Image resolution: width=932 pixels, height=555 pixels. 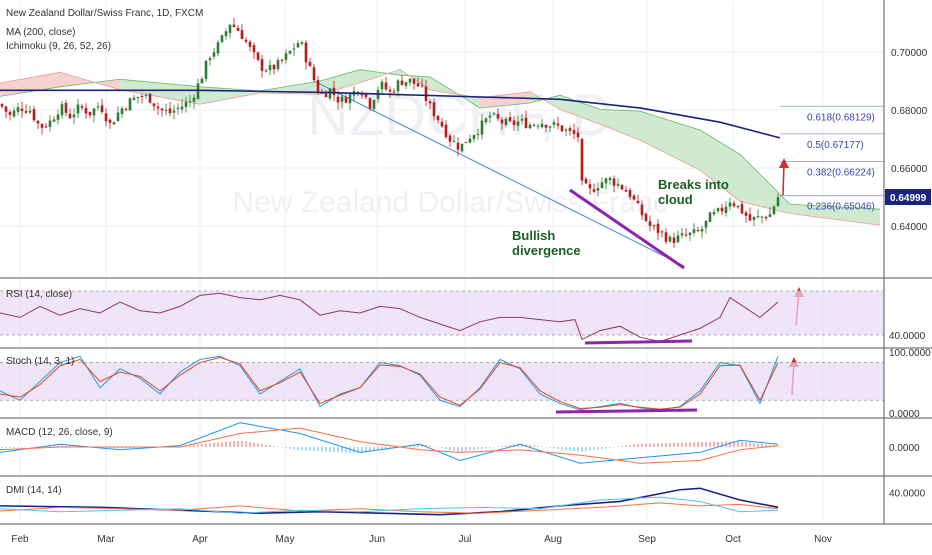 I want to click on dmi-label: DMI (14, 14), so click(x=34, y=490).